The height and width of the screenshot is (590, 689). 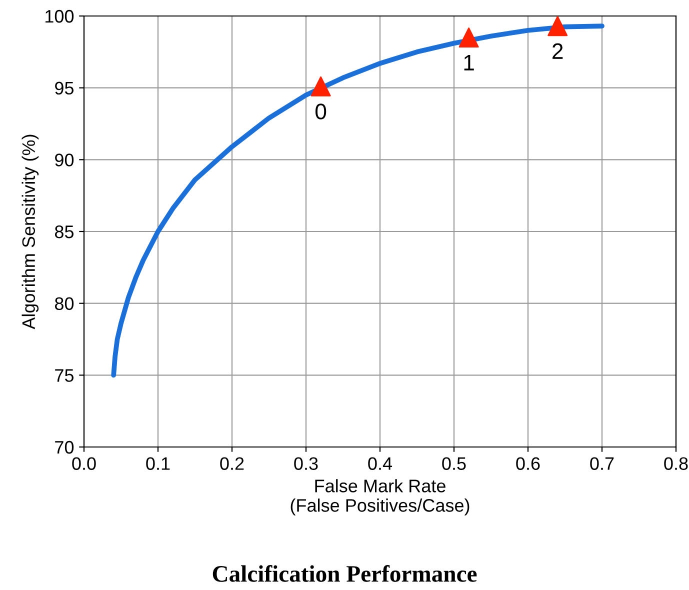 What do you see at coordinates (30, 232) in the screenshot?
I see `y-axis-title: Algorithm Sensitivity (%)` at bounding box center [30, 232].